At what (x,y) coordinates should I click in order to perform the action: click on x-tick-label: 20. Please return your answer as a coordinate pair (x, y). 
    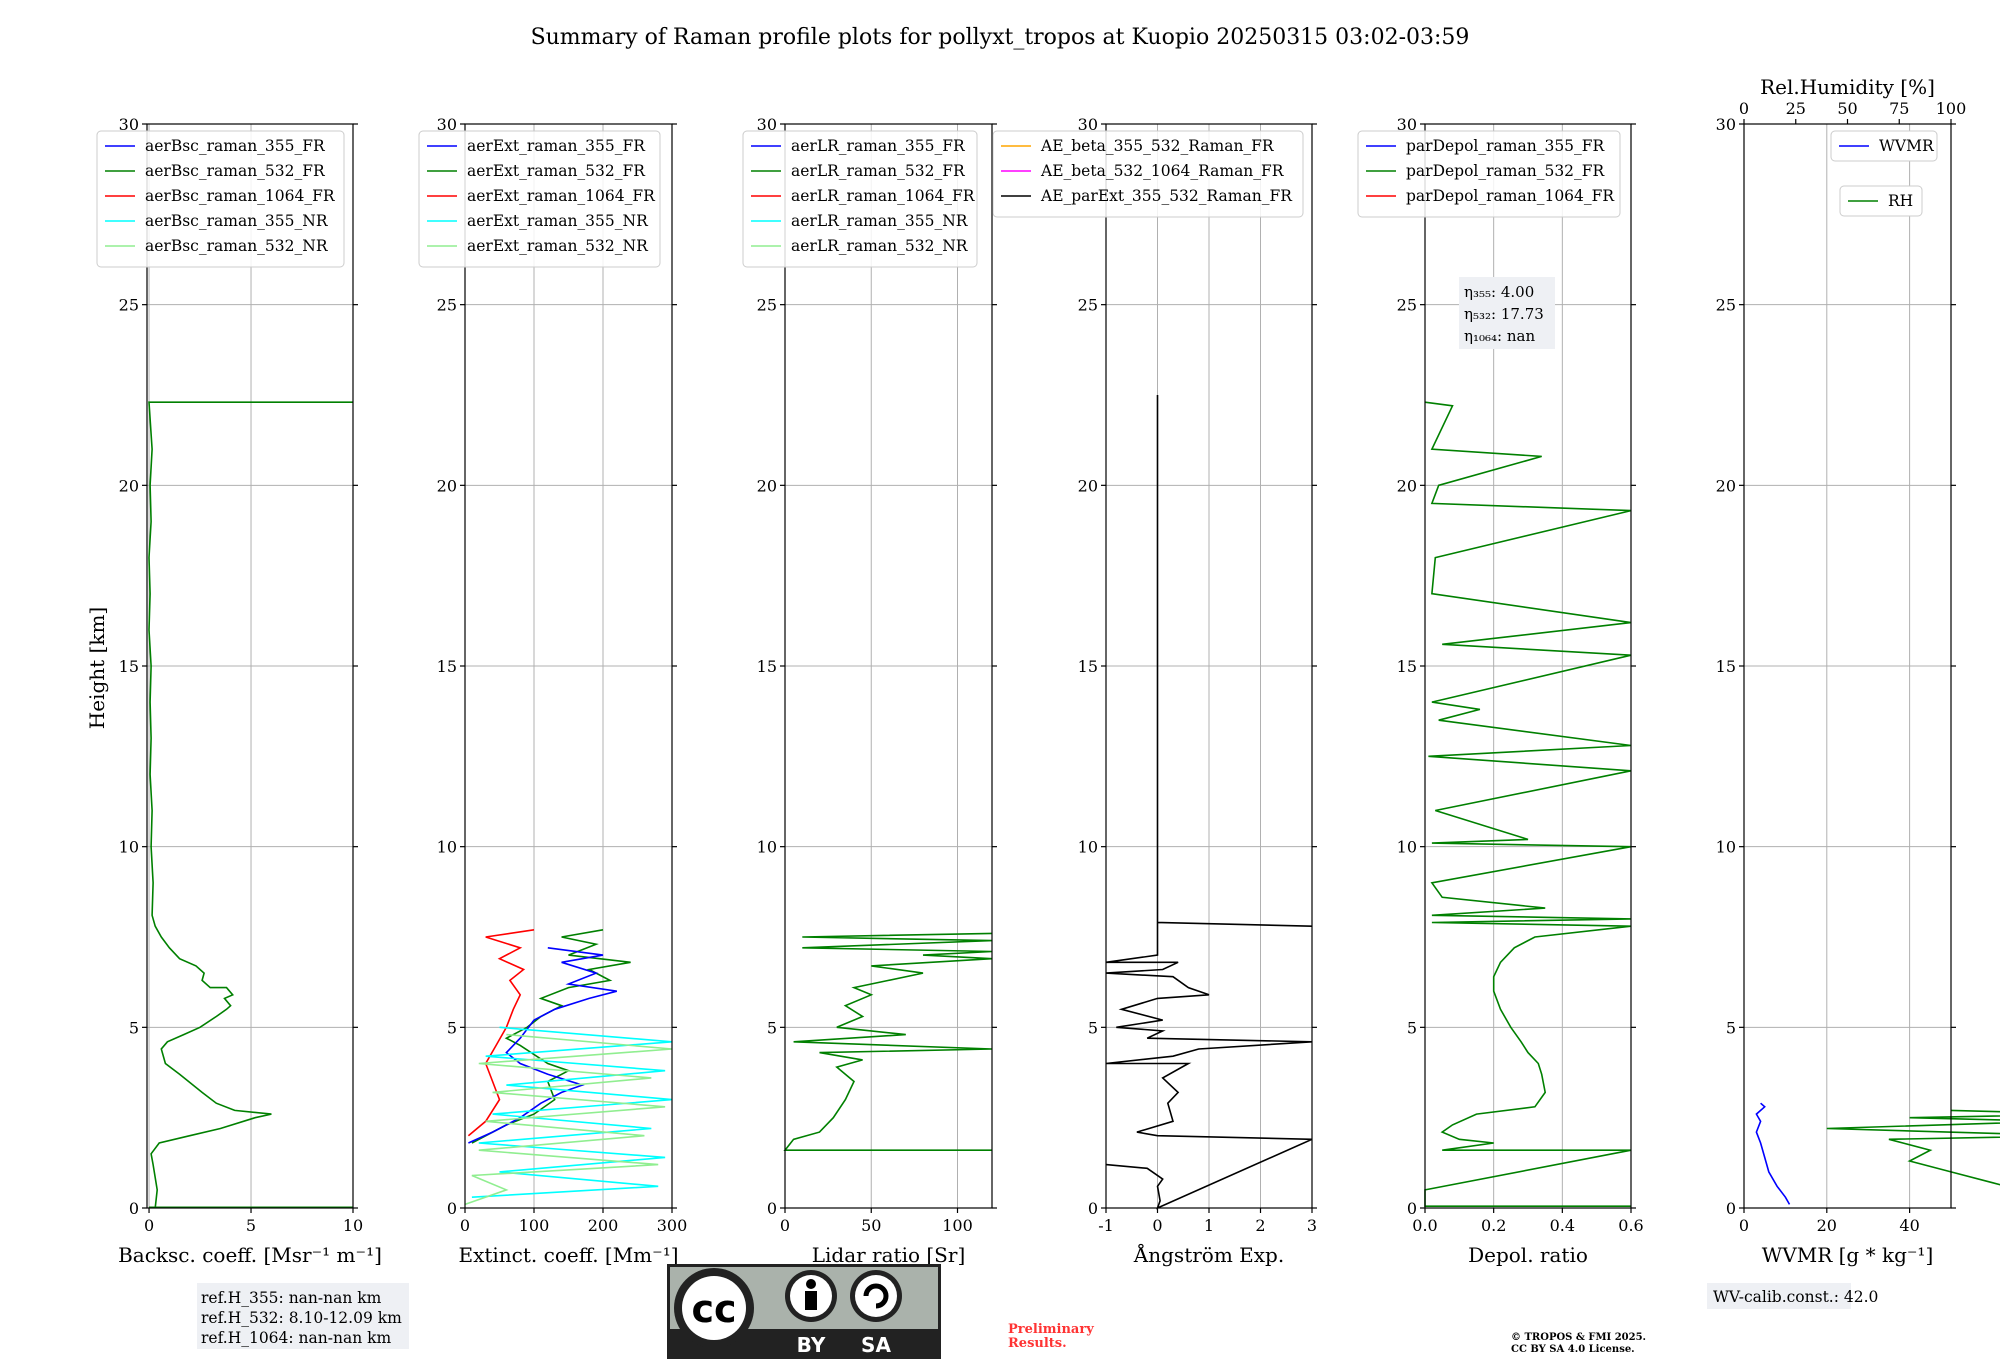
    Looking at the image, I should click on (1827, 1225).